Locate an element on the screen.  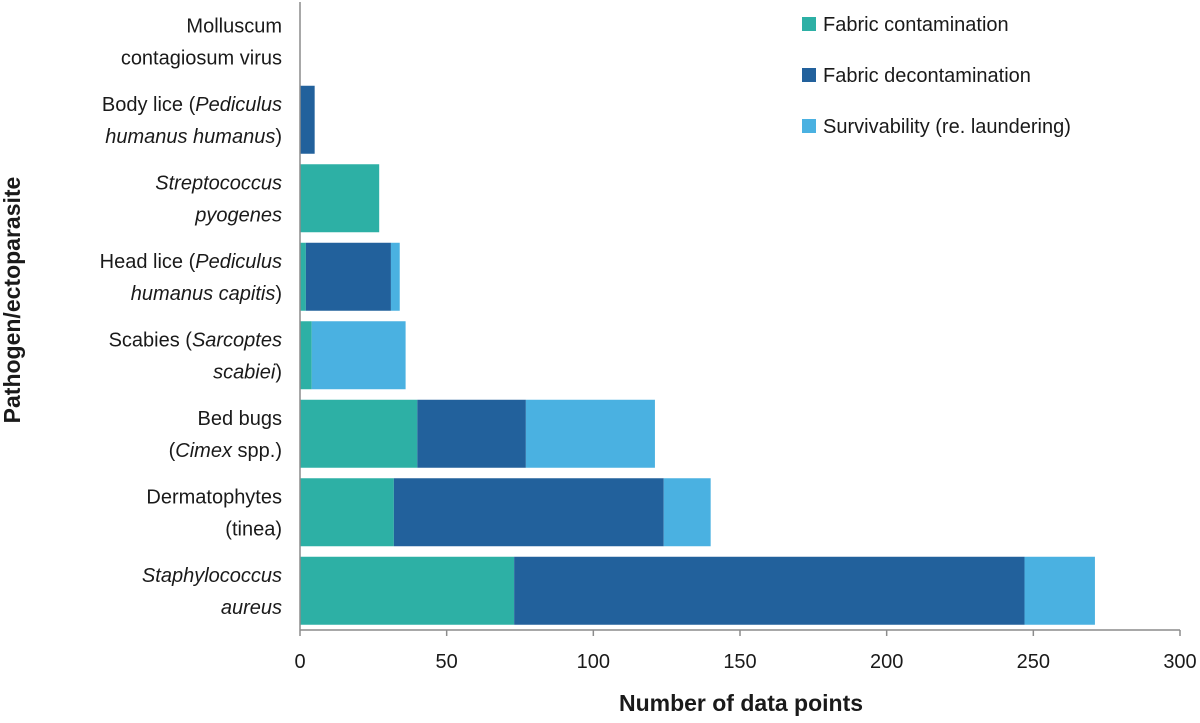
category-label: humanus humanus) is located at coordinates (193, 137).